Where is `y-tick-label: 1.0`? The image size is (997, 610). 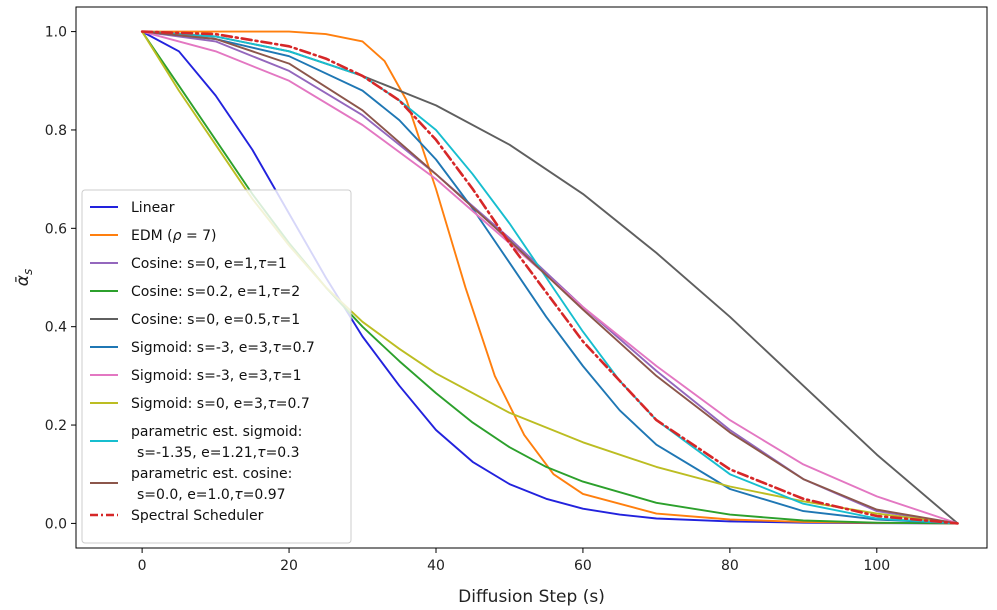 y-tick-label: 1.0 is located at coordinates (56, 33).